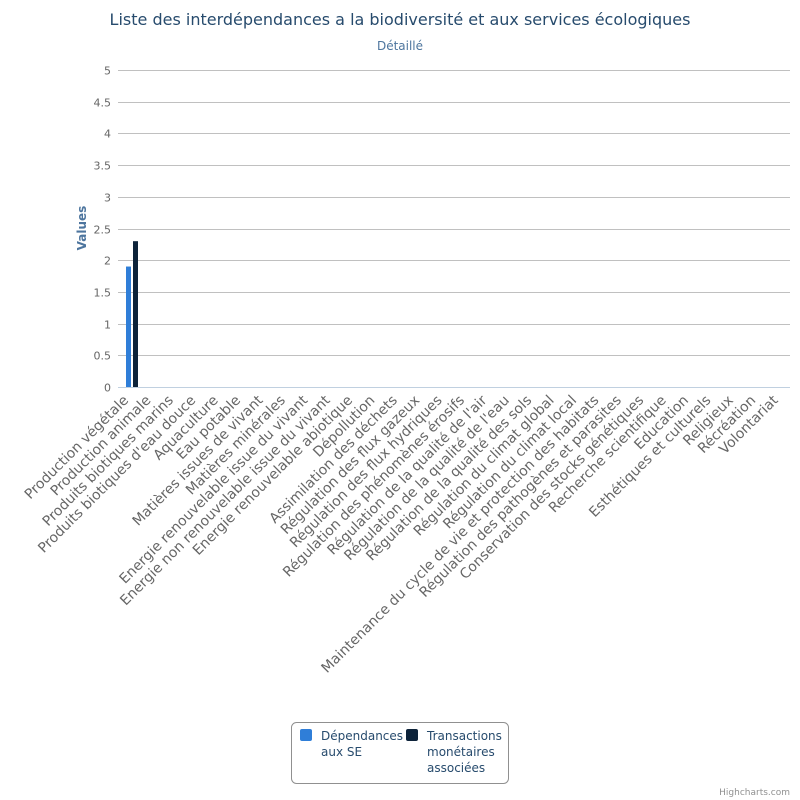 The image size is (800, 800). What do you see at coordinates (103, 103) in the screenshot?
I see `y-tick-label: 4.5` at bounding box center [103, 103].